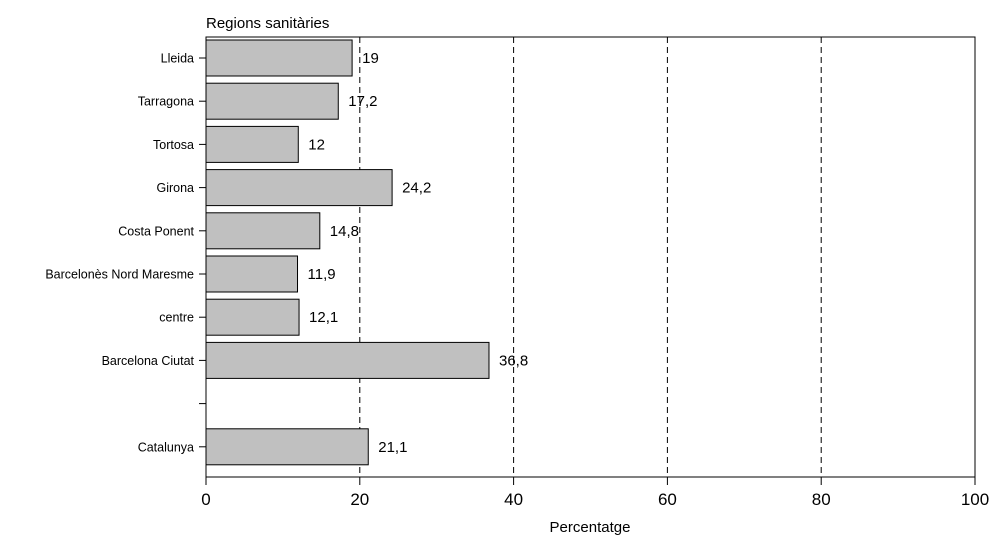 The height and width of the screenshot is (539, 994). Describe the element at coordinates (156, 231) in the screenshot. I see `category-label: Costa Ponent` at that location.